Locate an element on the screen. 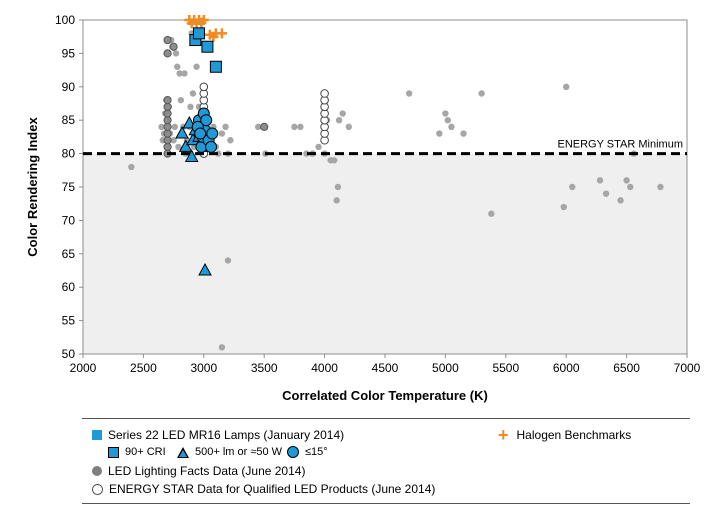  y-axis-ticks: 50 55 60 65 70 75 80 85 90 95 100 is located at coordinates (69, 187).